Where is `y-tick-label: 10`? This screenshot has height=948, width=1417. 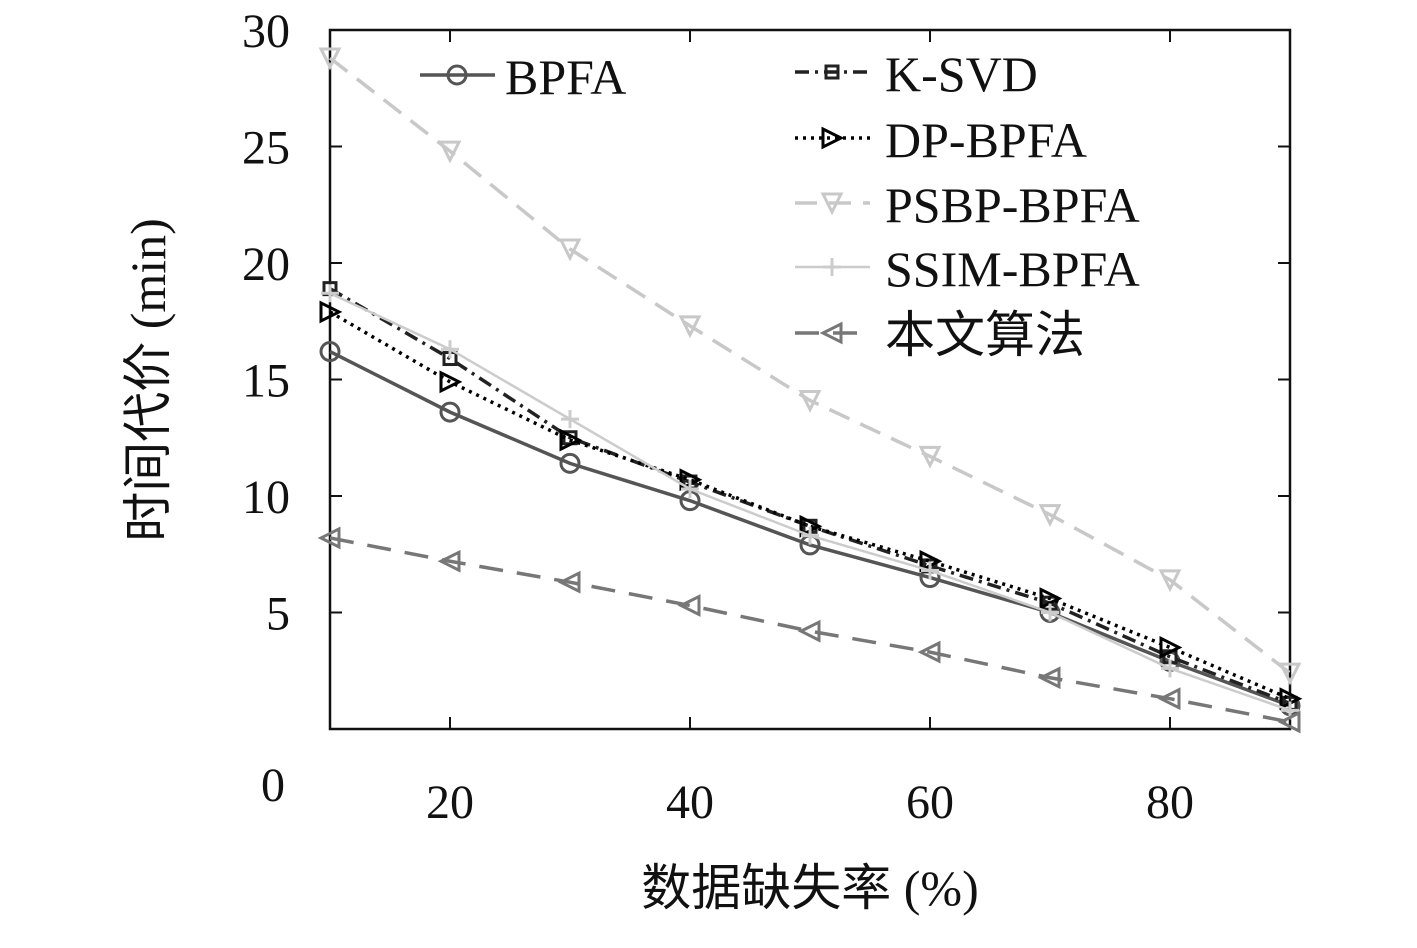
y-tick-label: 10 is located at coordinates (266, 497).